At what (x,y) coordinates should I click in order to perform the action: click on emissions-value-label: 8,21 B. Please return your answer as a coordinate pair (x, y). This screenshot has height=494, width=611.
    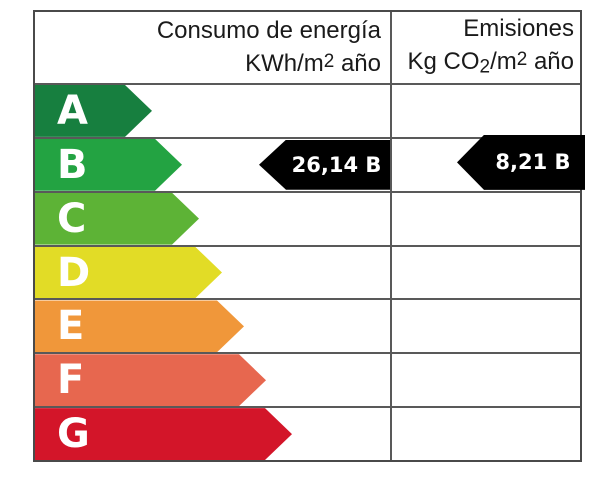
    Looking at the image, I should click on (533, 162).